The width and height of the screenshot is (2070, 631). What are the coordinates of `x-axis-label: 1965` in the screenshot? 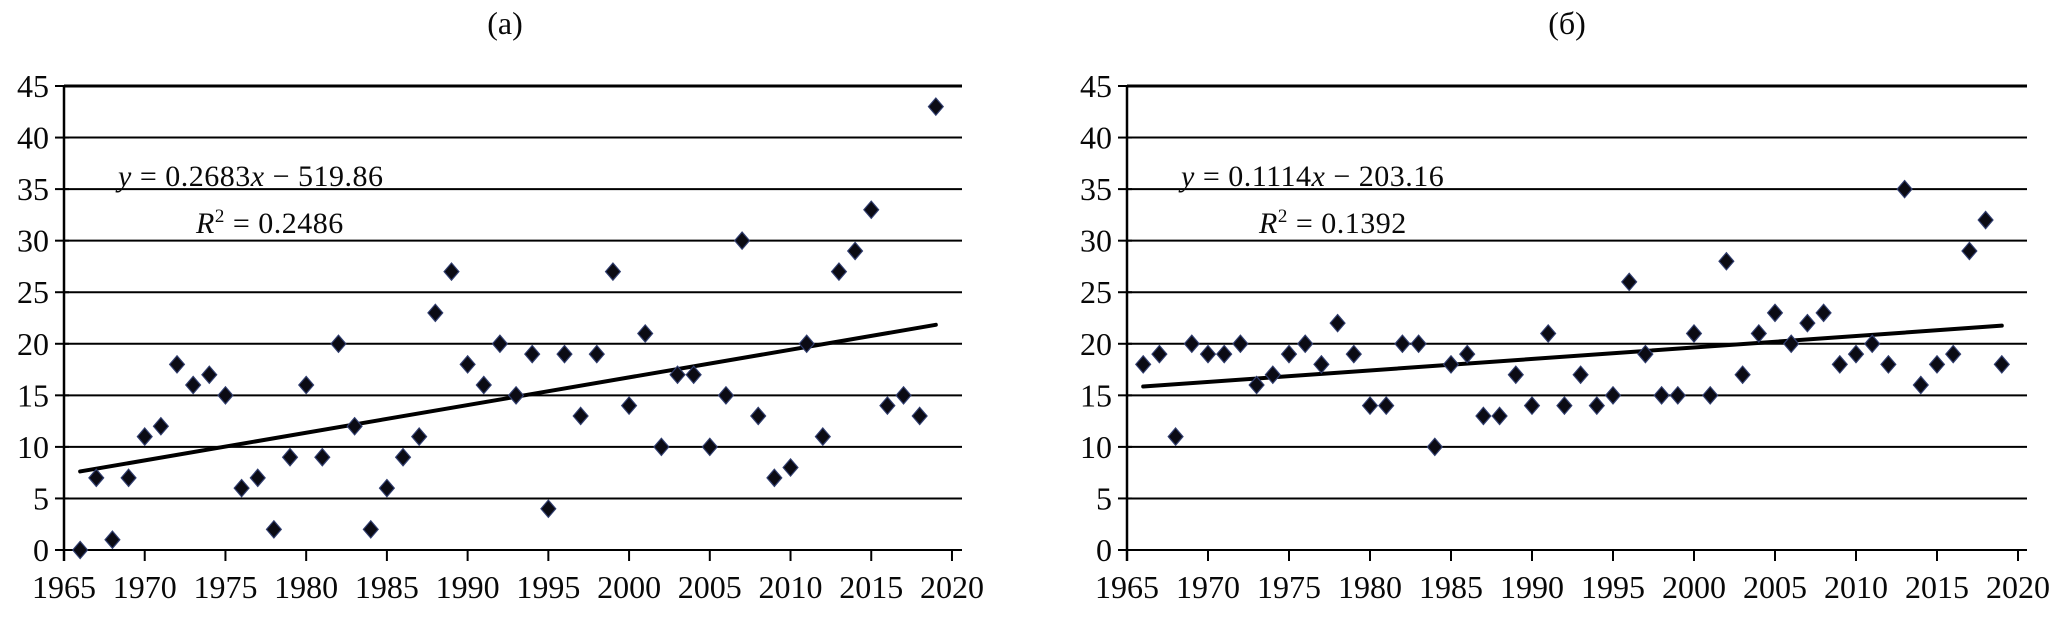 It's located at (64, 587).